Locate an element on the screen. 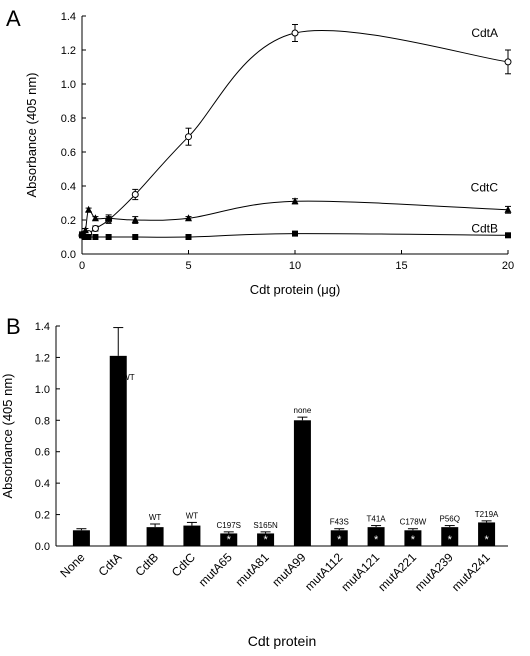 The image size is (530, 656). x-tick-label: 20 is located at coordinates (508, 266).